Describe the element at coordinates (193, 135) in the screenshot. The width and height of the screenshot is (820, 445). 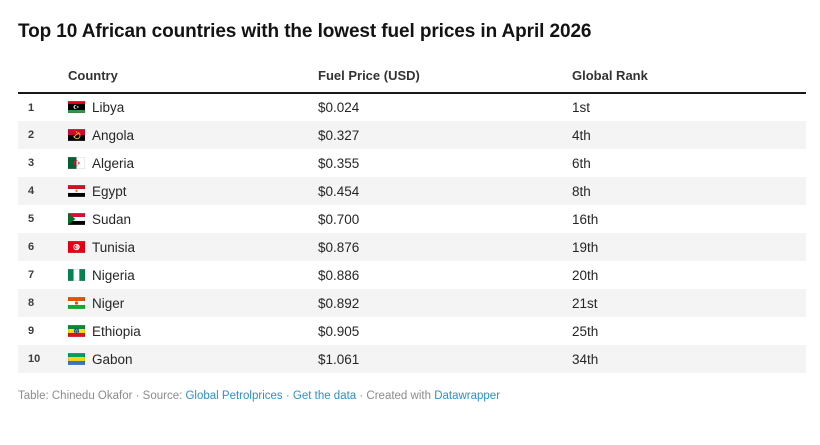
I see `country-cell: Angola` at that location.